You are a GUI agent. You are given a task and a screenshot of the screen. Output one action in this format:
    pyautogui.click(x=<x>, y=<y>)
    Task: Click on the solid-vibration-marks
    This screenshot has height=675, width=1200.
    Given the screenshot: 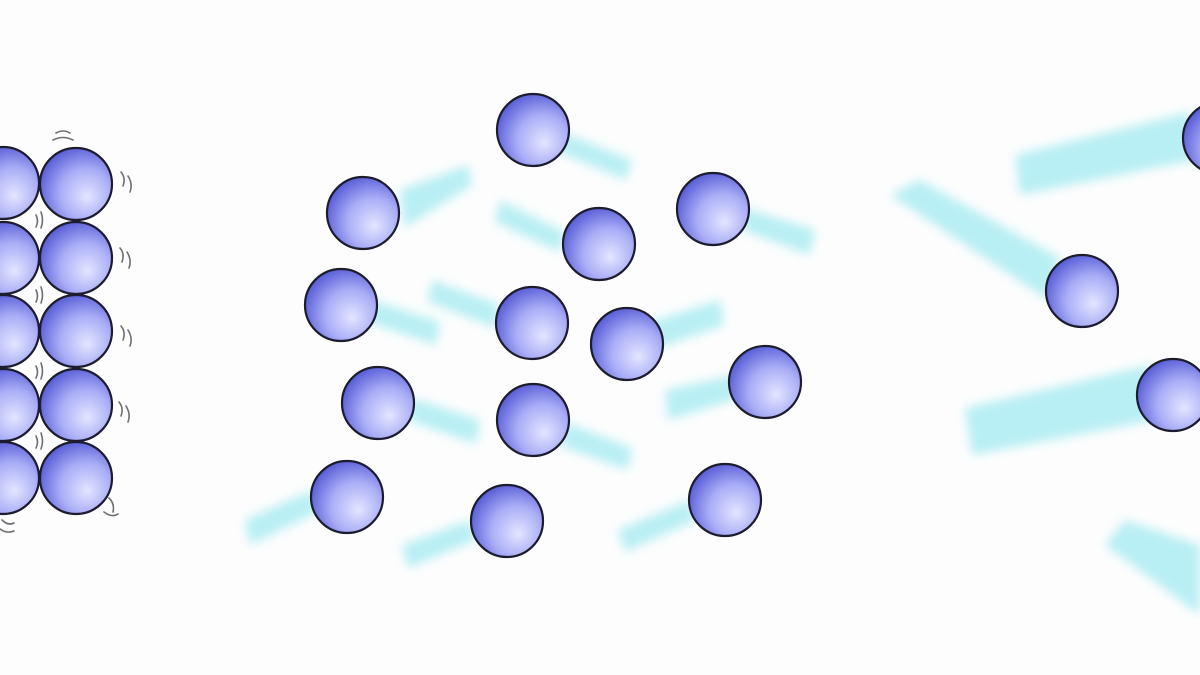 What is the action you would take?
    pyautogui.click(x=66, y=331)
    